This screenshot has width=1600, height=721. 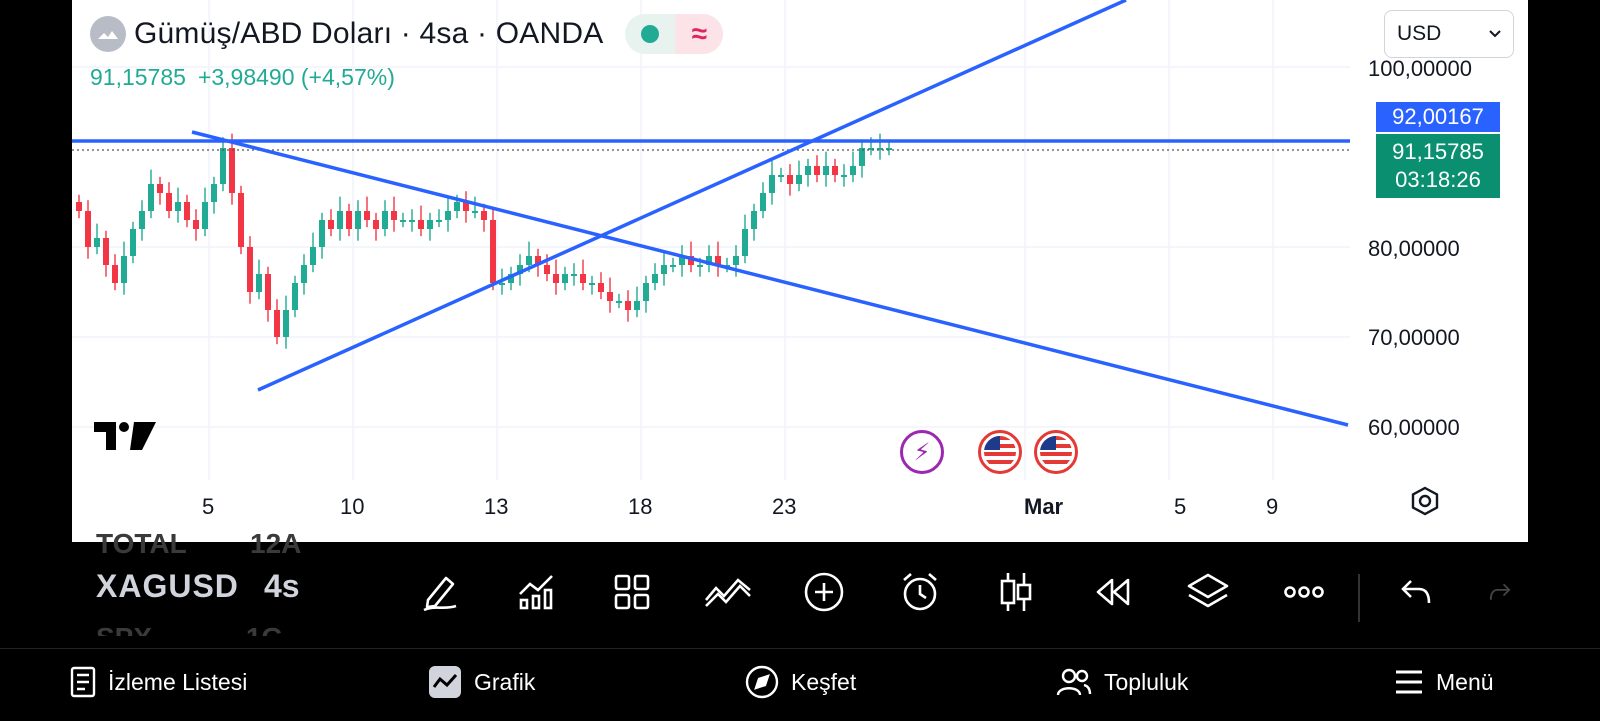 I want to click on candles-icon, so click(x=1016, y=592).